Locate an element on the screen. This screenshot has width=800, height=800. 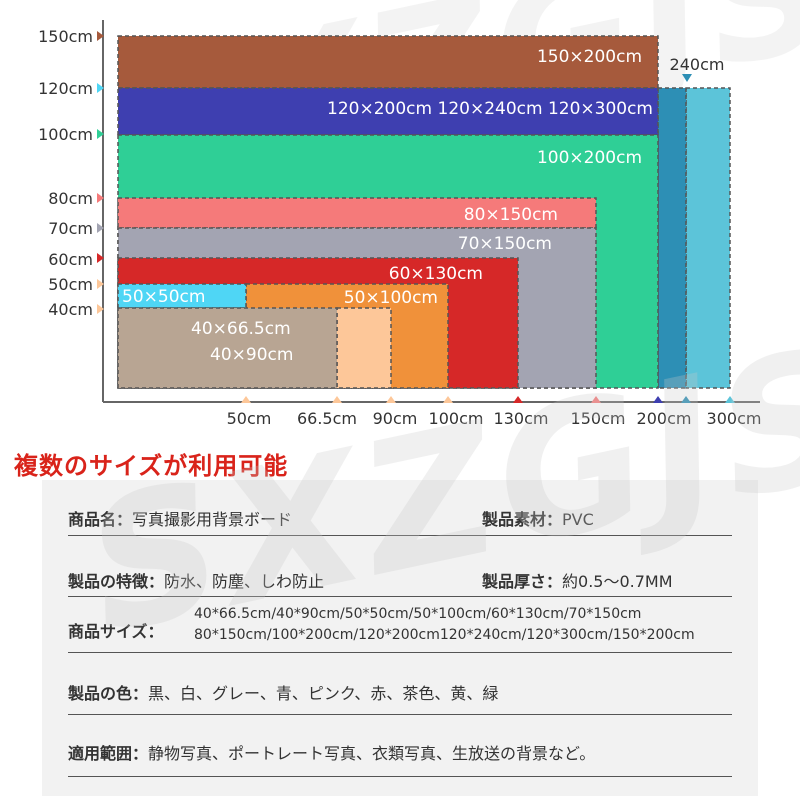
color-label: 製品の色： is located at coordinates (108, 693).